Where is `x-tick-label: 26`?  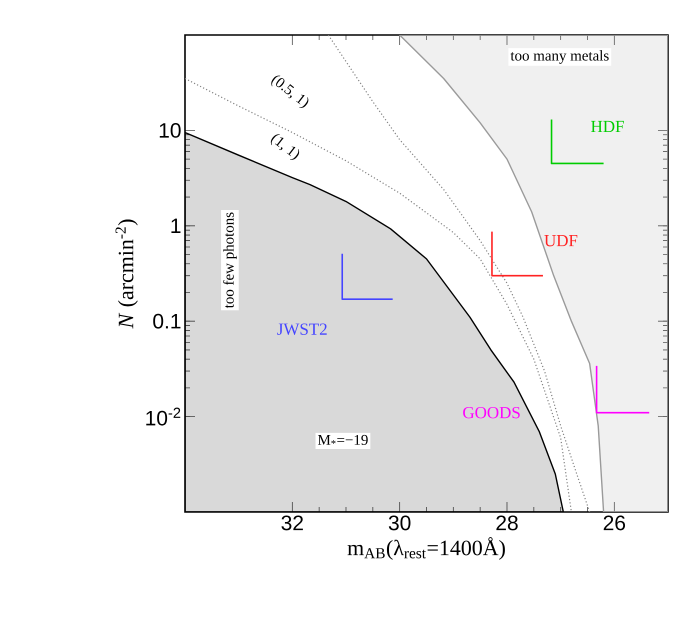
x-tick-label: 26 is located at coordinates (615, 523).